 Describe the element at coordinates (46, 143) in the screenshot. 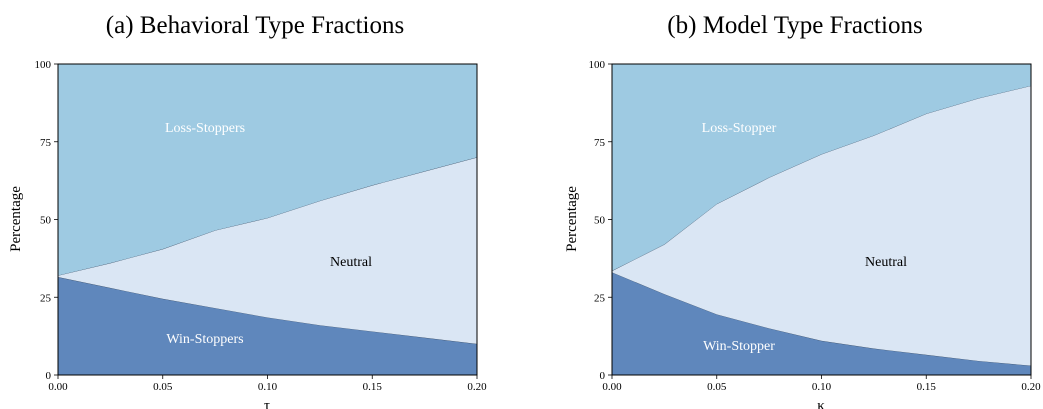

I see `chart-a-ytick-label: 75` at that location.